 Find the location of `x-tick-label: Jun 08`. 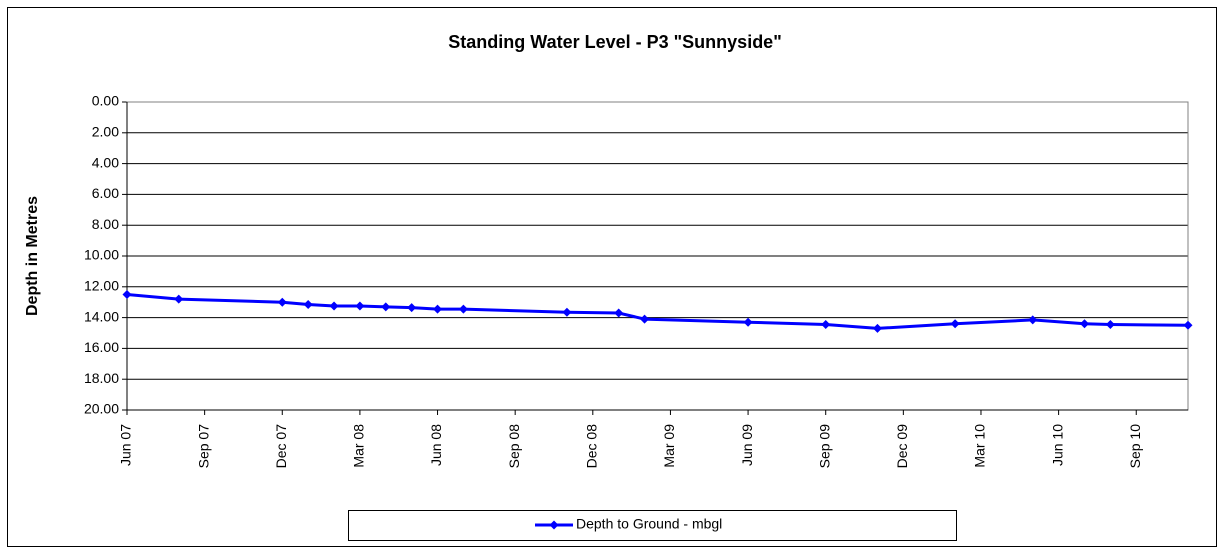

x-tick-label: Jun 08 is located at coordinates (436, 445).